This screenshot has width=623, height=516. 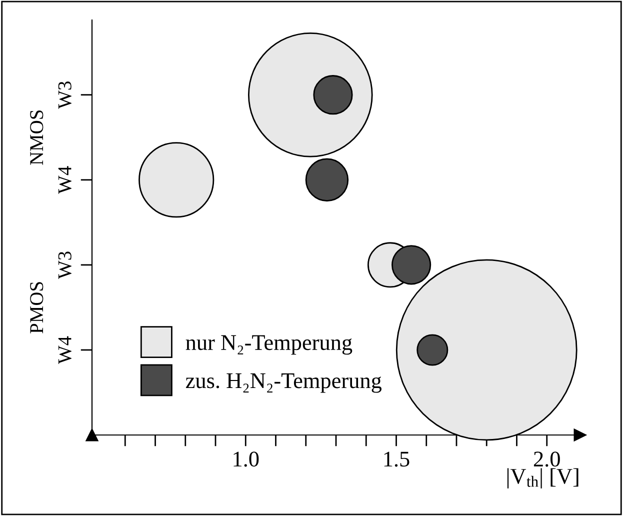 What do you see at coordinates (269, 345) in the screenshot?
I see `legend-label: nur N₂-Temperung` at bounding box center [269, 345].